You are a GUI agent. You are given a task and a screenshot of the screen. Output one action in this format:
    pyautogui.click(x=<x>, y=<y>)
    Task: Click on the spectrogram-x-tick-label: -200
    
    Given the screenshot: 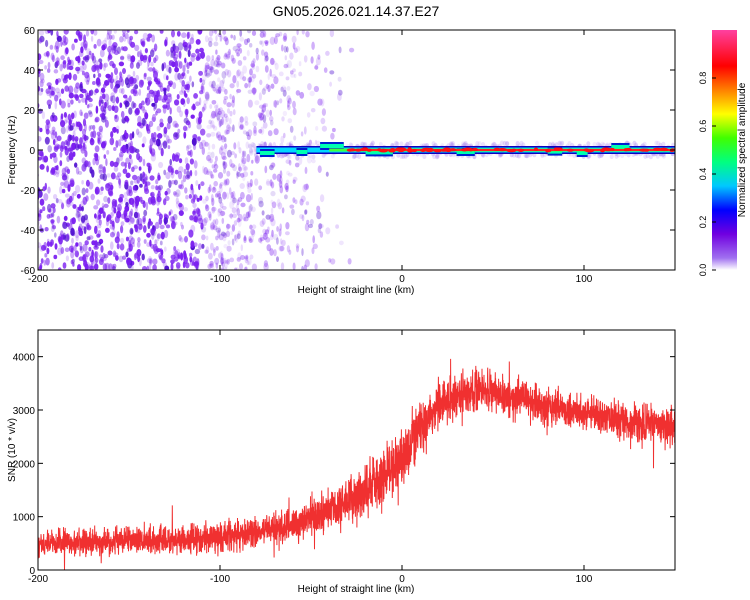 What is the action you would take?
    pyautogui.click(x=38, y=279)
    